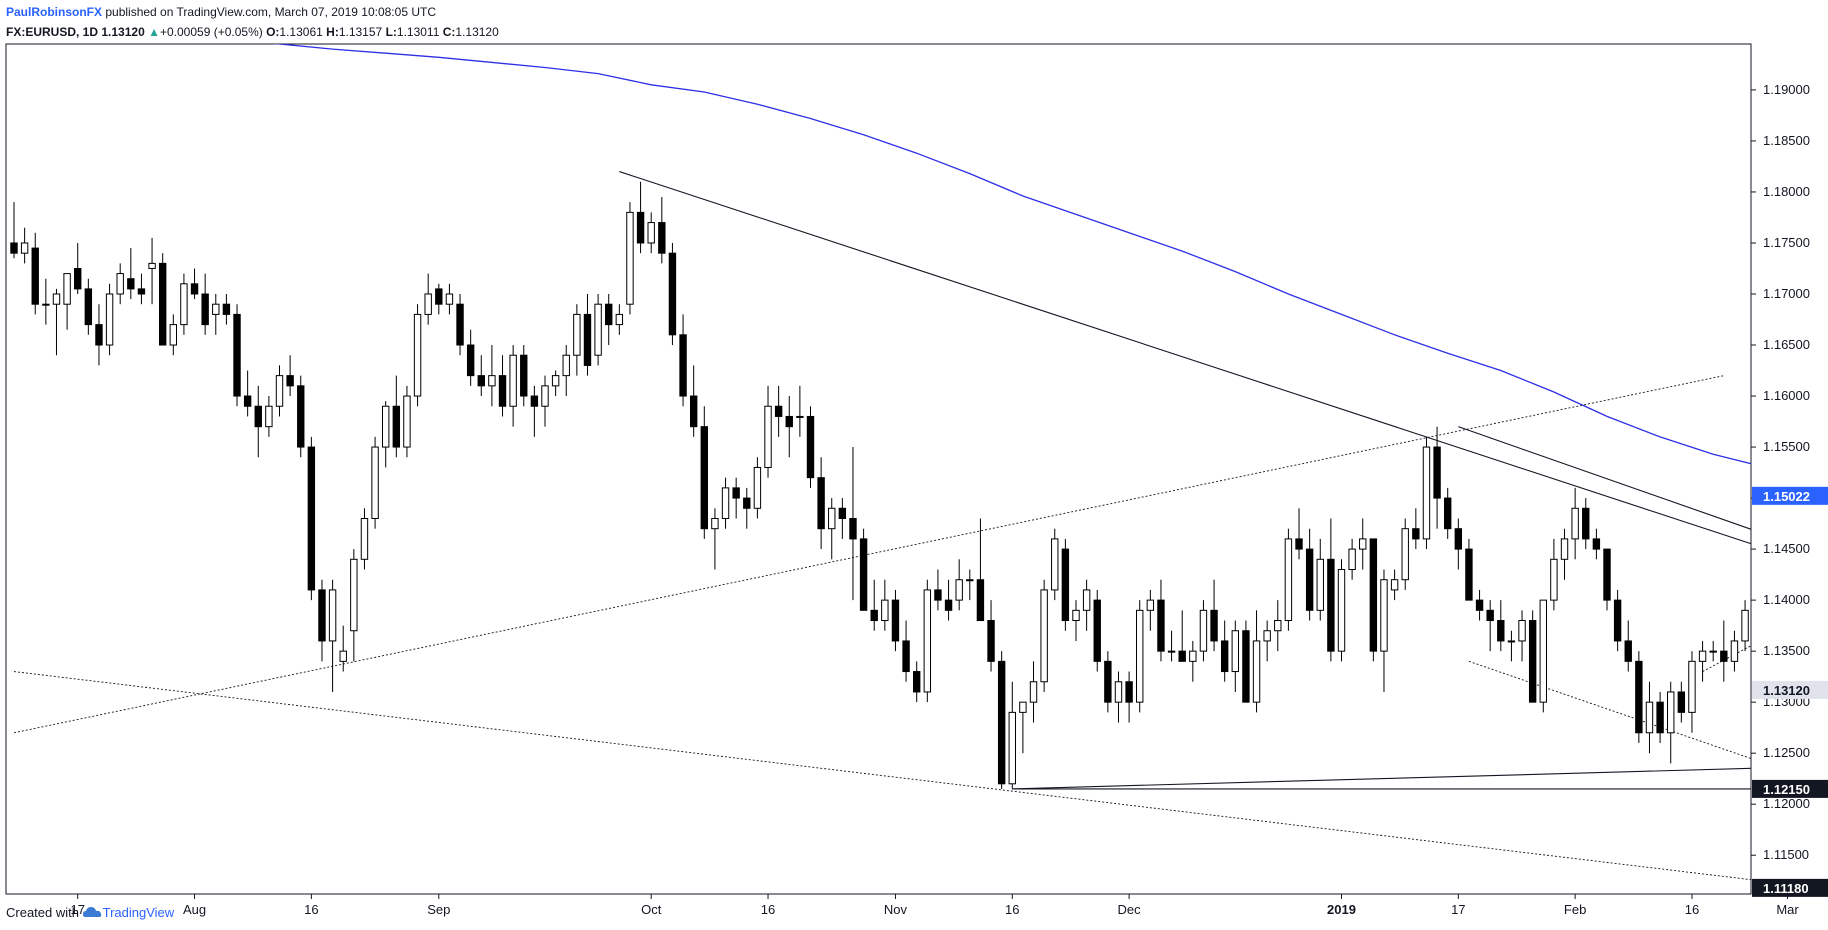 Image resolution: width=1828 pixels, height=930 pixels. I want to click on price-tick-label: 1.13500, so click(1786, 650).